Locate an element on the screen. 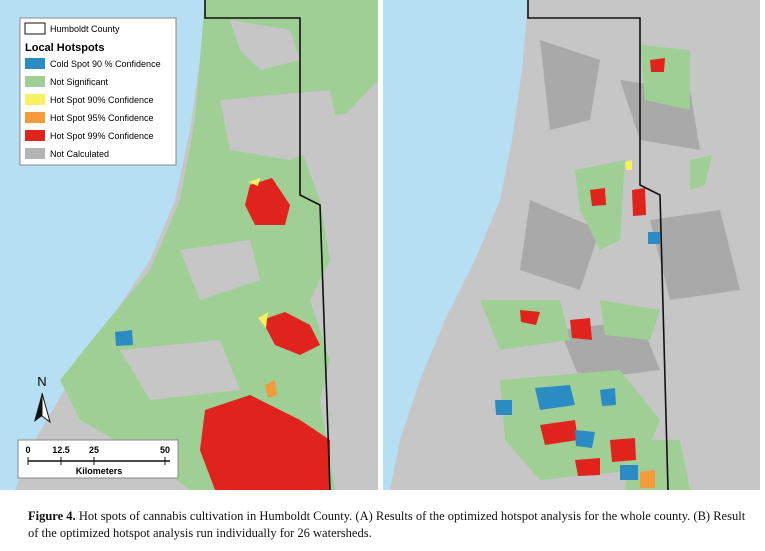 The width and height of the screenshot is (765, 551). scale-bar: Kilometers 0 12.5 25 50 is located at coordinates (98, 459).